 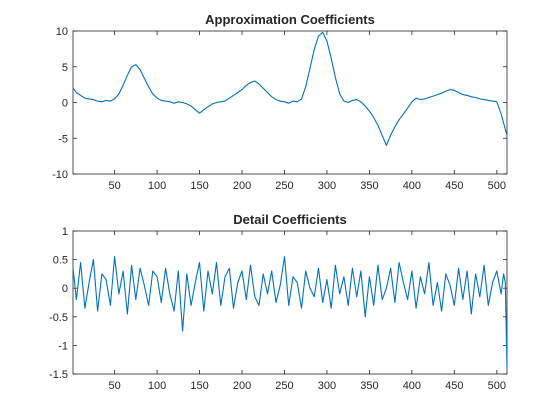 What do you see at coordinates (60, 261) in the screenshot?
I see `detail-y-tick-label: 0.5` at bounding box center [60, 261].